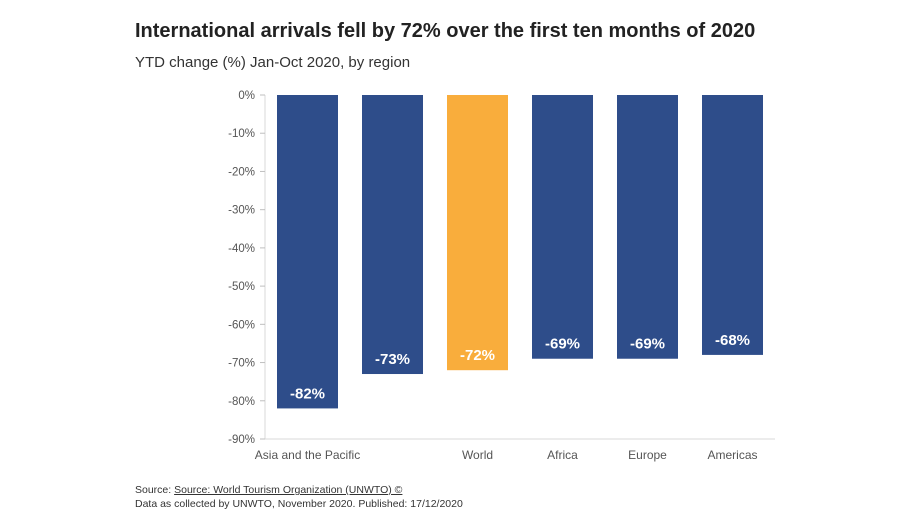 The width and height of the screenshot is (916, 516). What do you see at coordinates (241, 287) in the screenshot?
I see `y-tick-label: -50%` at bounding box center [241, 287].